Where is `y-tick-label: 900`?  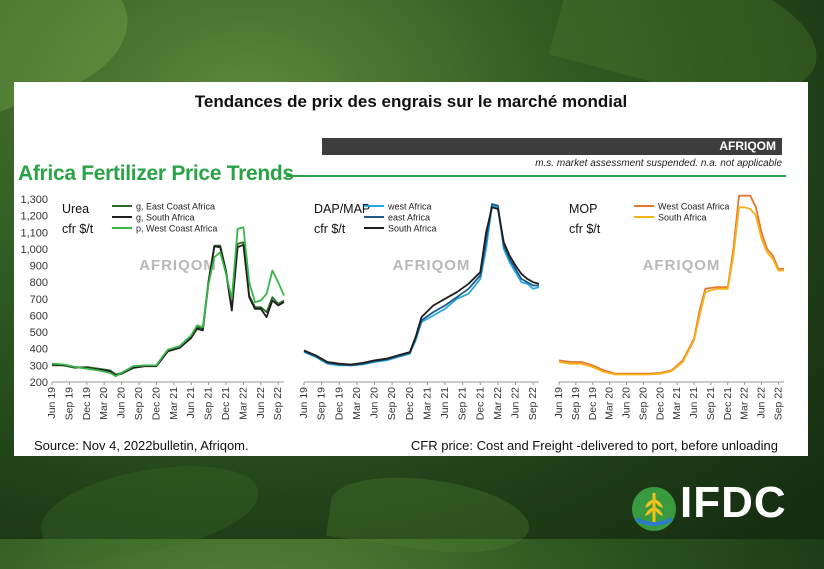
y-tick-label: 900 is located at coordinates (39, 267).